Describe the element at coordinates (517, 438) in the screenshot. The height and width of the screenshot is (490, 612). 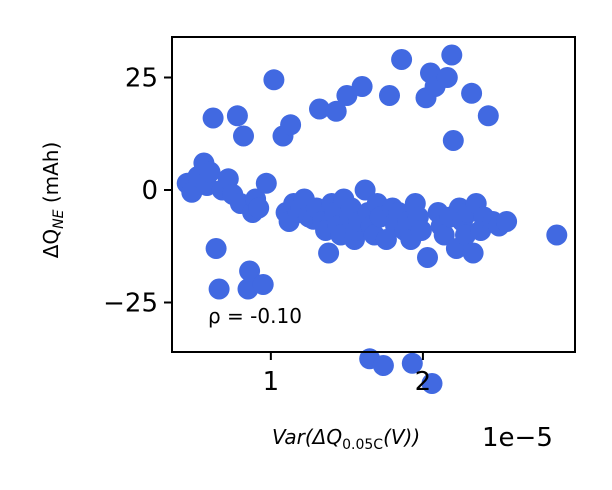
I see `x-axis-offset-text: 1e−5` at that location.